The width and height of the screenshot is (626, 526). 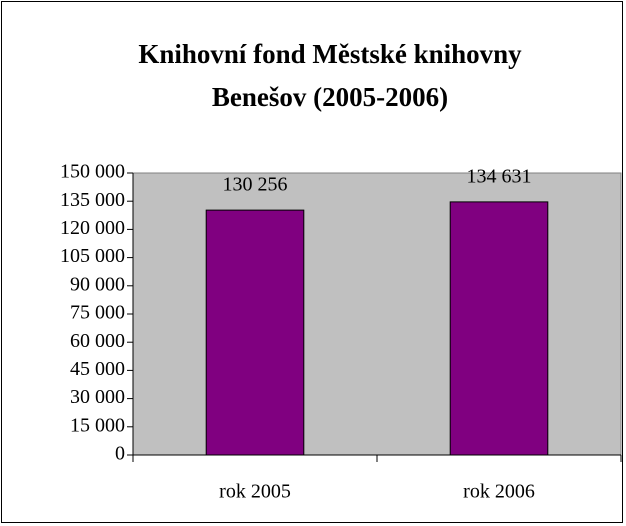 What do you see at coordinates (330, 54) in the screenshot?
I see `chart-title: Knihovní fond Městské knihovny` at bounding box center [330, 54].